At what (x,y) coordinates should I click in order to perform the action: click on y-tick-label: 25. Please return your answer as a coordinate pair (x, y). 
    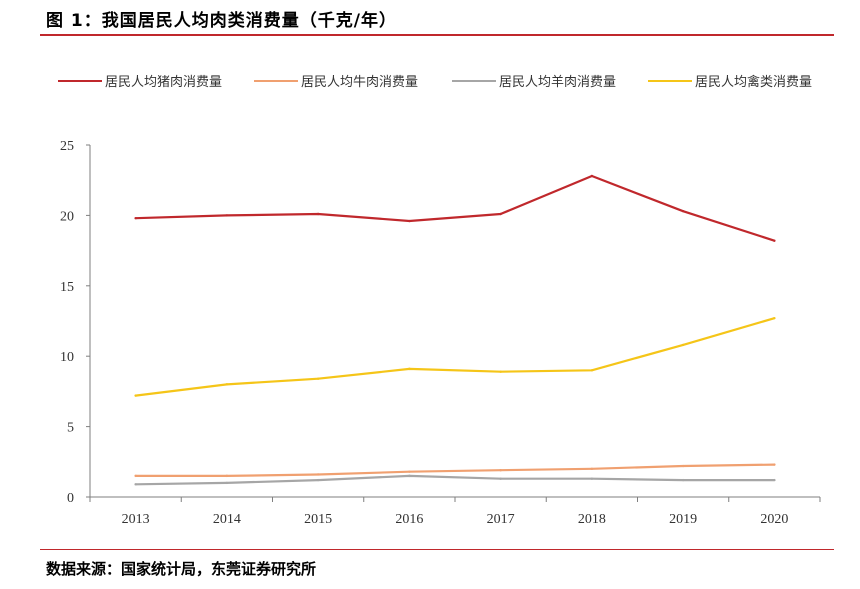
    Looking at the image, I should click on (67, 146).